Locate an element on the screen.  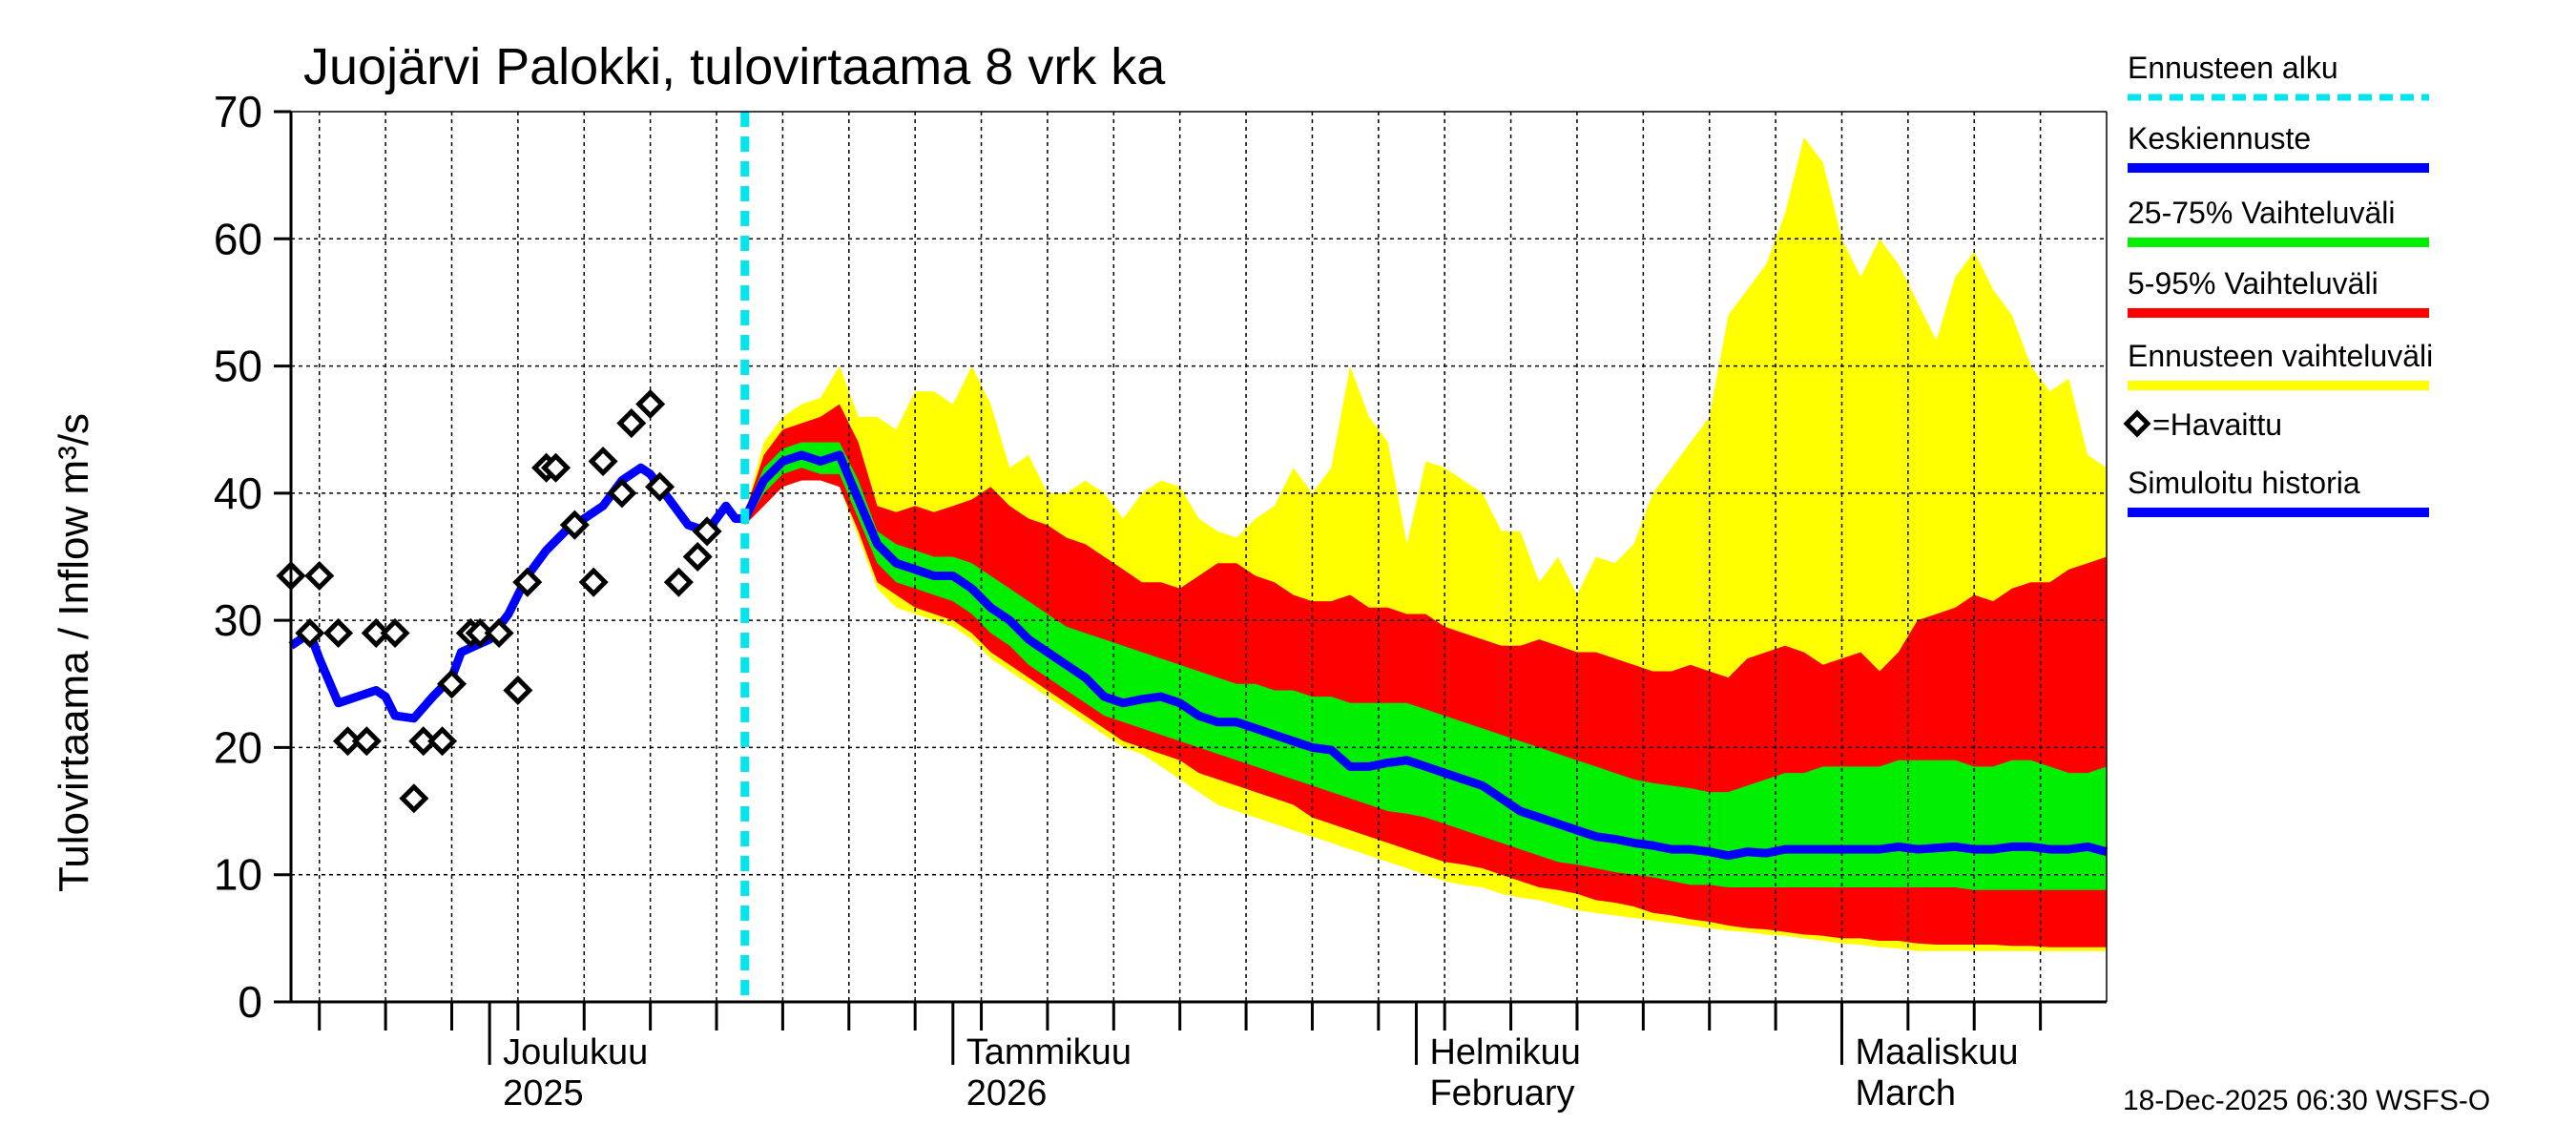
footer-timestamp: 18-Dec-2025 06:30 WSFS-O is located at coordinates (2306, 1100).